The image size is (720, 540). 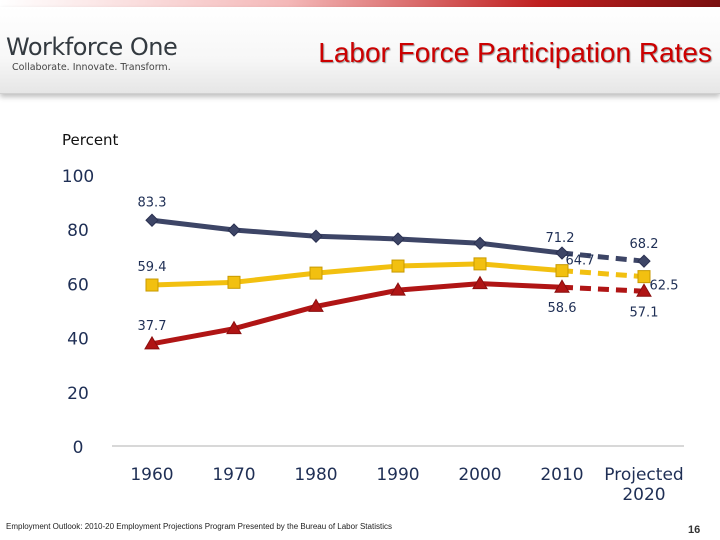 I want to click on x-tick-label: 2020, so click(x=643, y=495).